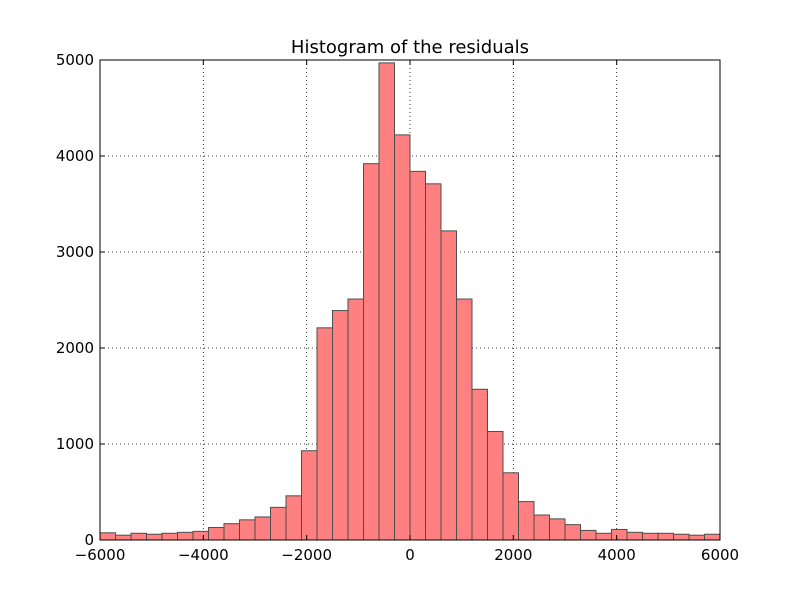  I want to click on x-tick-label: −2000, so click(306, 555).